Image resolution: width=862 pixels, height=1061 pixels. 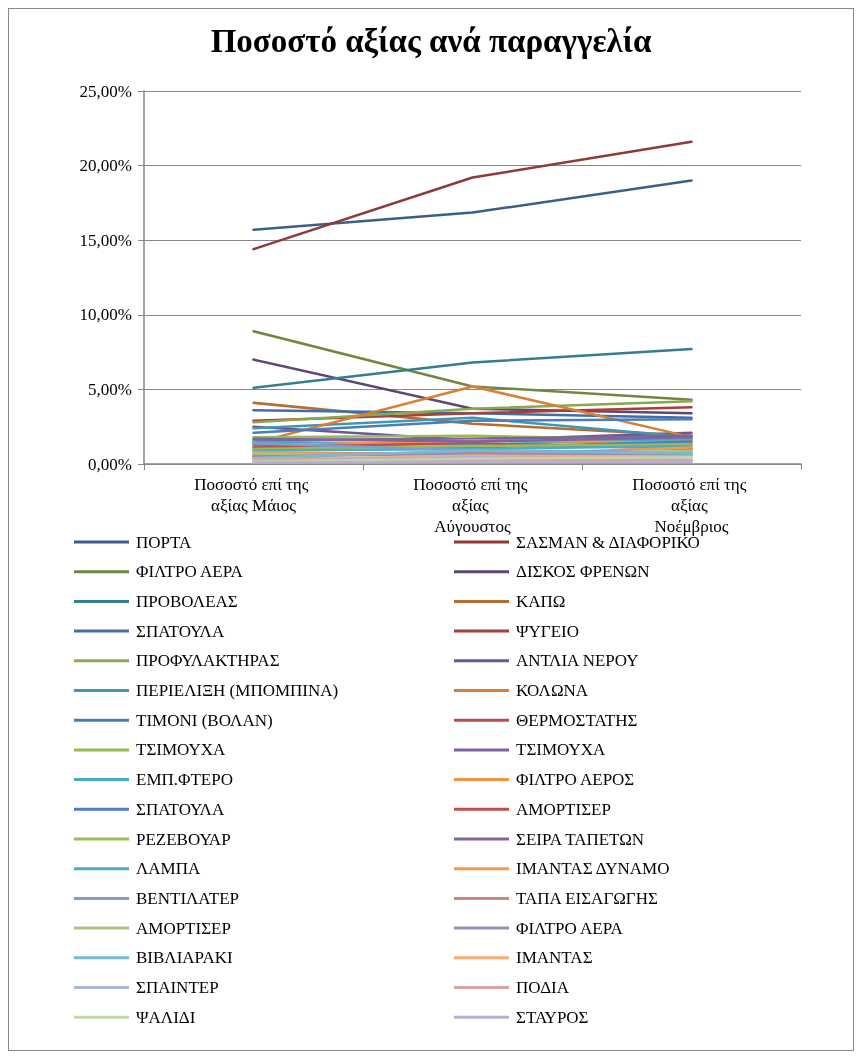 I want to click on x-tick-label: Ποσοστό επί της αξίας Μάιος, so click(x=253, y=495).